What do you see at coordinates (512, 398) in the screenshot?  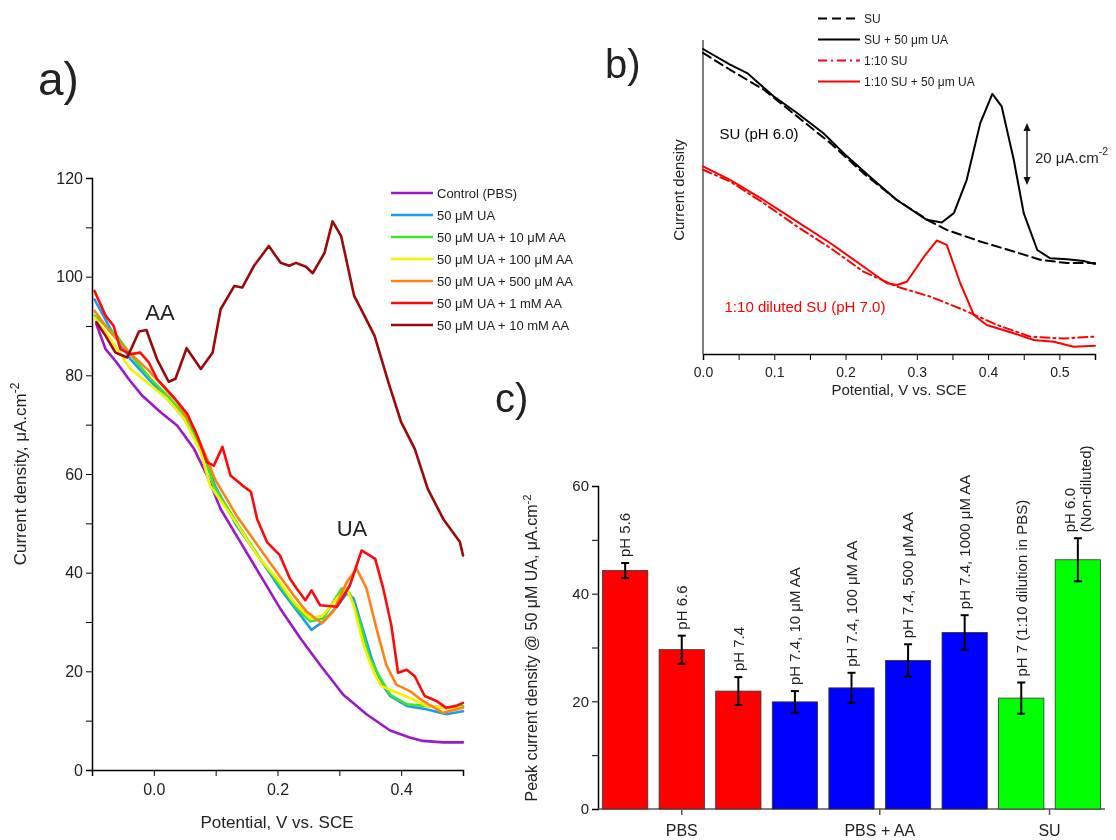 I see `chart-title: c)` at bounding box center [512, 398].